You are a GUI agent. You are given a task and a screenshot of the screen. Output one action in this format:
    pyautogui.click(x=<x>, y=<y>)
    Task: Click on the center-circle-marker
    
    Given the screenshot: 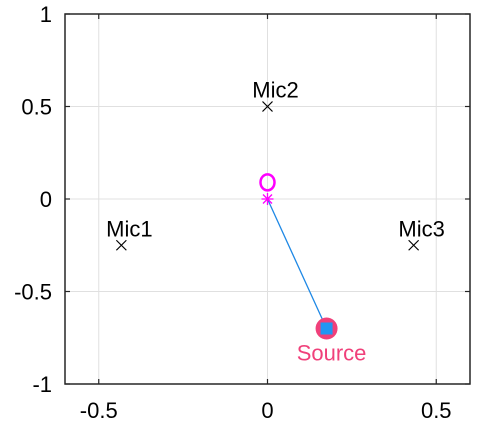 What is the action you would take?
    pyautogui.click(x=267, y=182)
    